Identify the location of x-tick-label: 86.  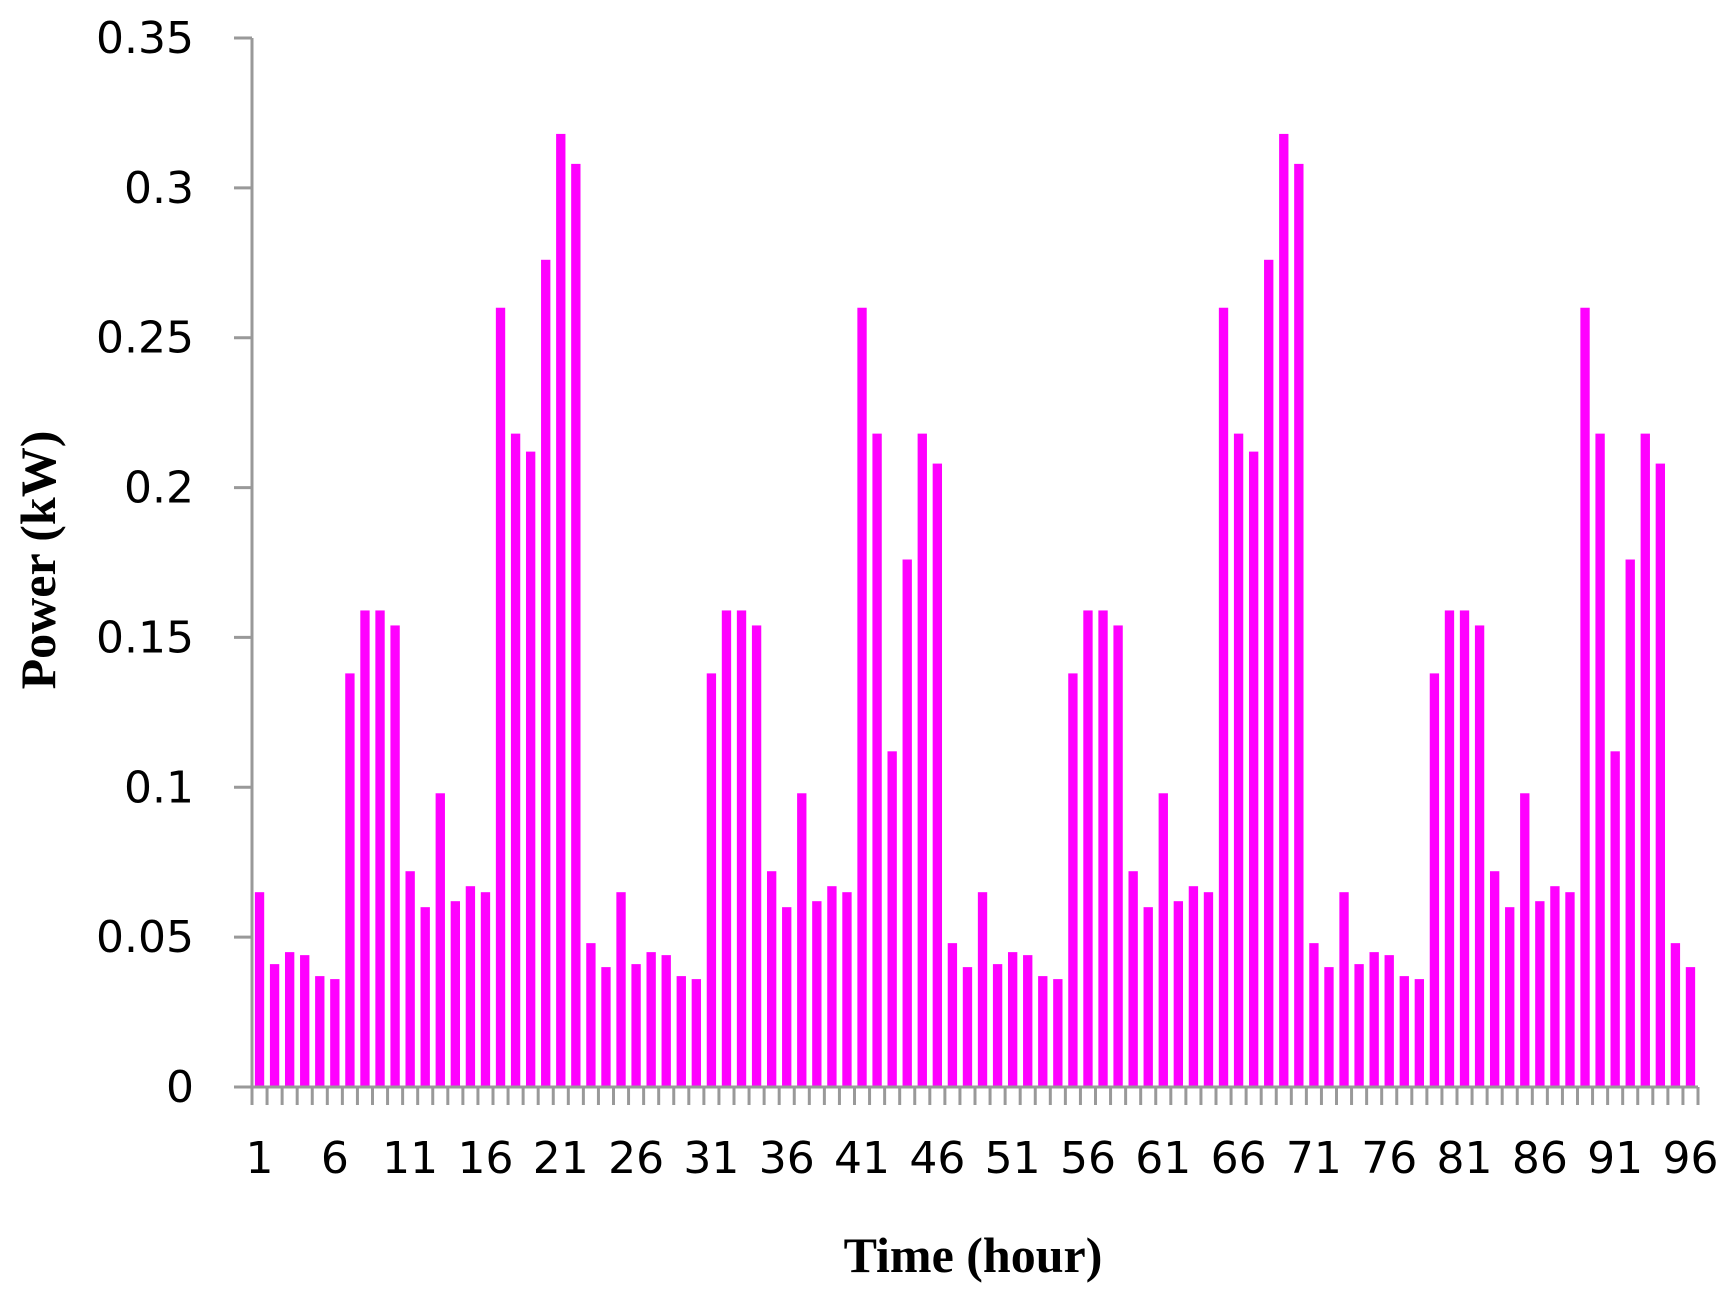
(1540, 1158).